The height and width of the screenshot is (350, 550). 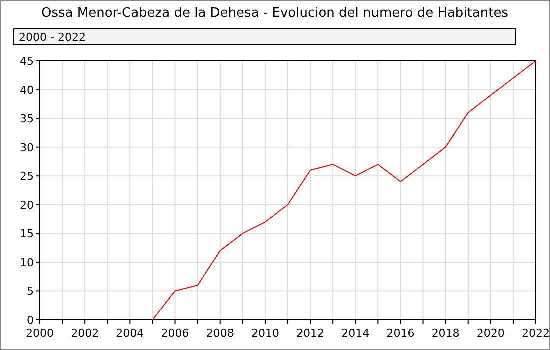 I want to click on x-tick-label: 2010, so click(x=265, y=333).